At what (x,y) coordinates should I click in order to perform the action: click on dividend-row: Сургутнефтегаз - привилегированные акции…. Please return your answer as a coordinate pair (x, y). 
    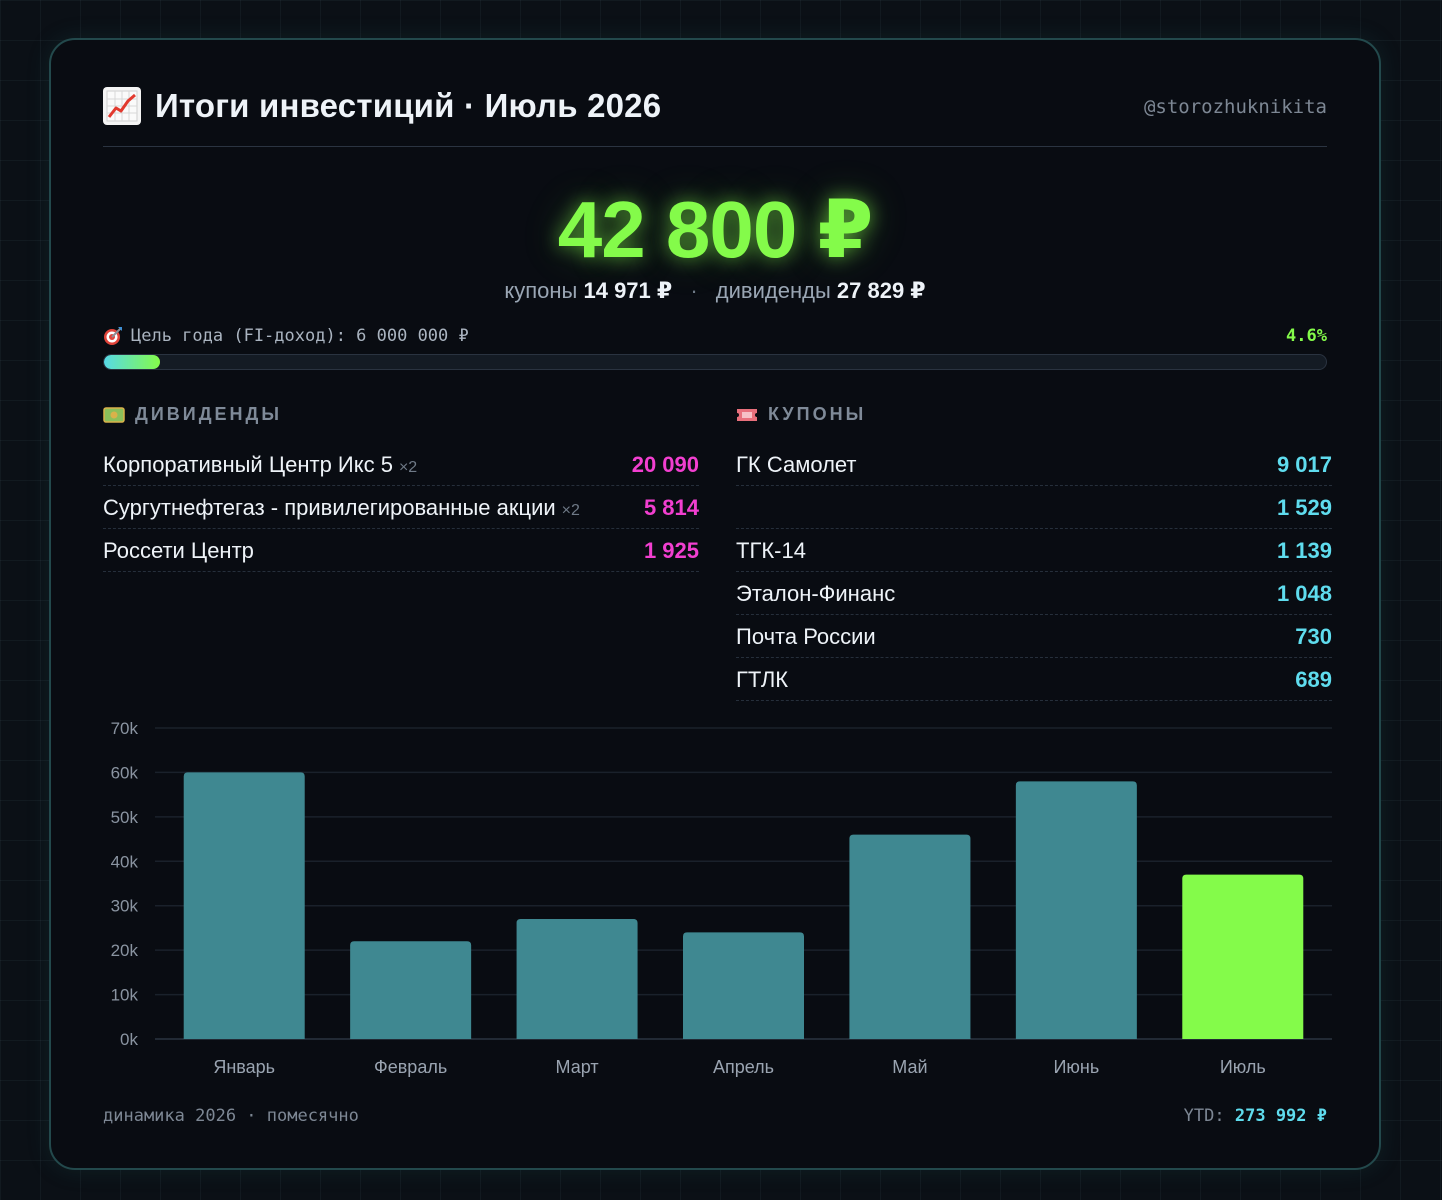
    Looking at the image, I should click on (401, 507).